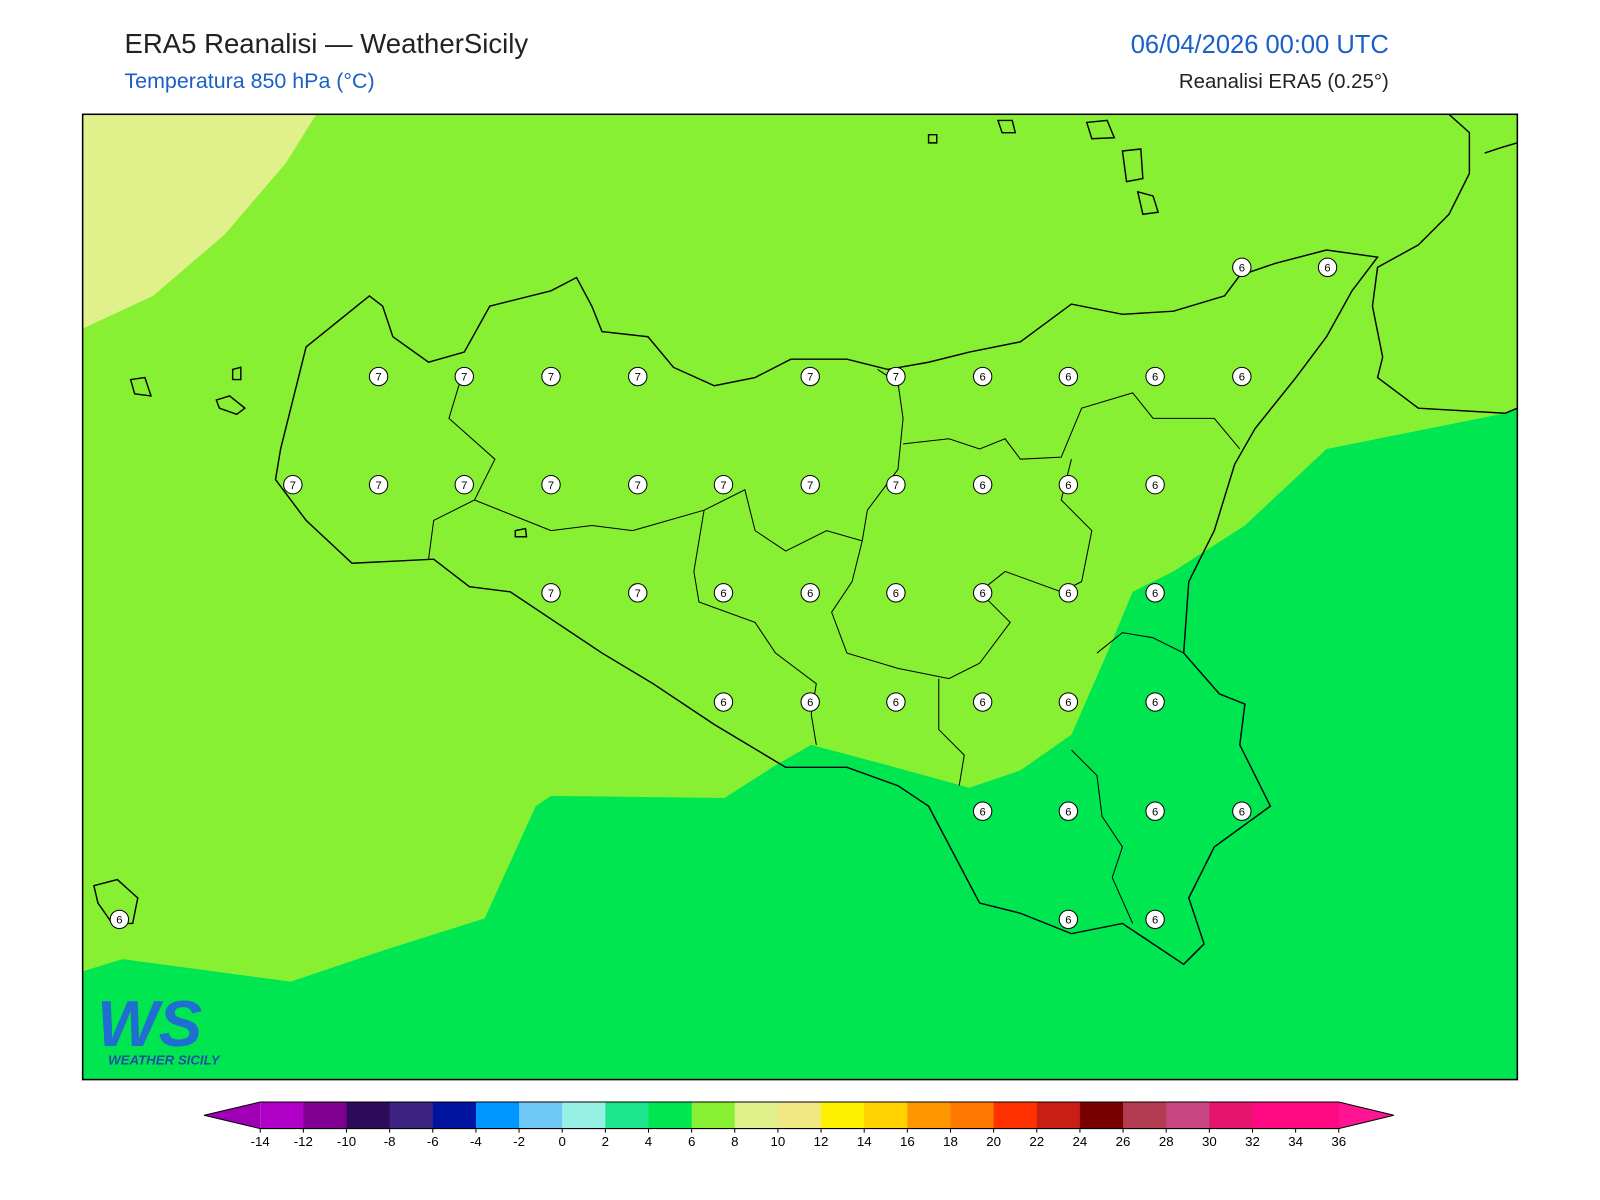 The width and height of the screenshot is (1600, 1200). What do you see at coordinates (1260, 45) in the screenshot?
I see `date: 06/04/2026 00:00 UTC` at bounding box center [1260, 45].